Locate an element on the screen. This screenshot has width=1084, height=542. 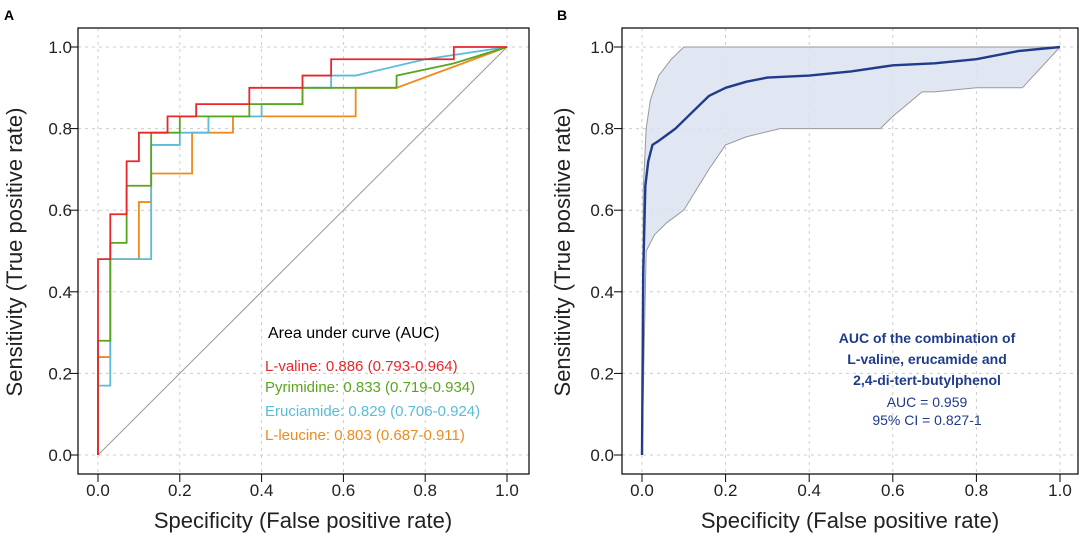
panel-b-y-ticks: 0.0 0.2 0.4 0.6 0.8 1.0 is located at coordinates (606, 251).